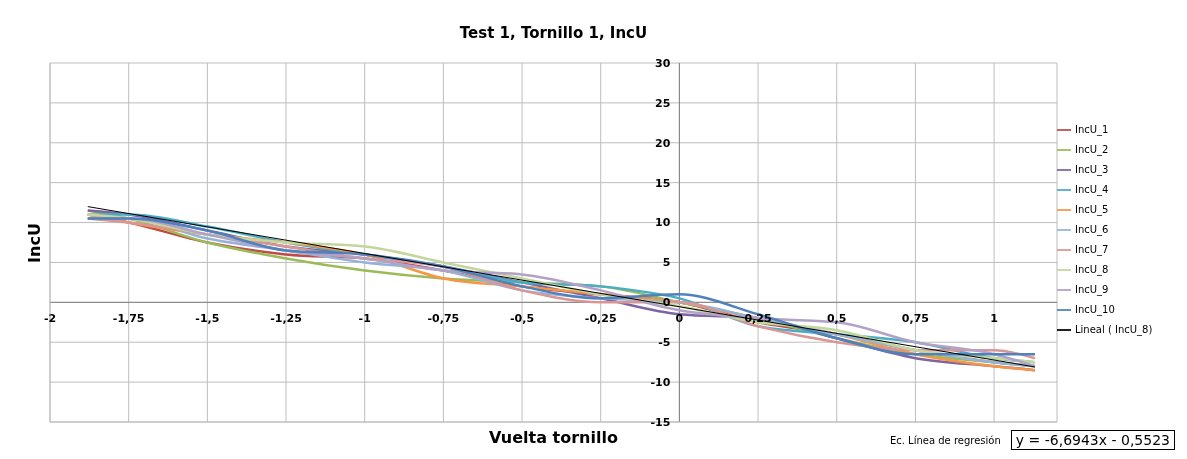 Image resolution: width=1187 pixels, height=459 pixels. I want to click on text: y = -6,6943x - 0,5523, so click(1092, 440).